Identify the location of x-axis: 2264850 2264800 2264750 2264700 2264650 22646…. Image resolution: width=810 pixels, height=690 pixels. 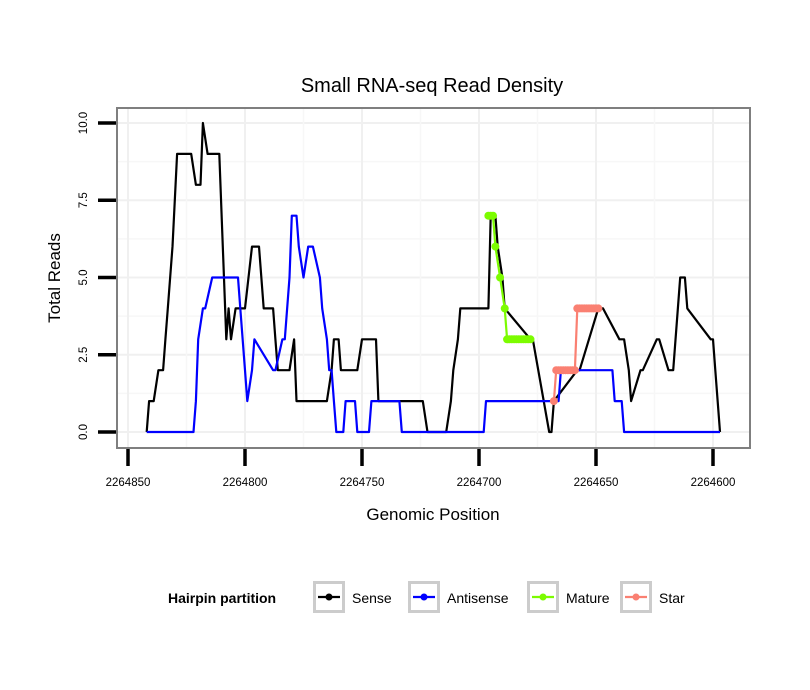
(421, 469).